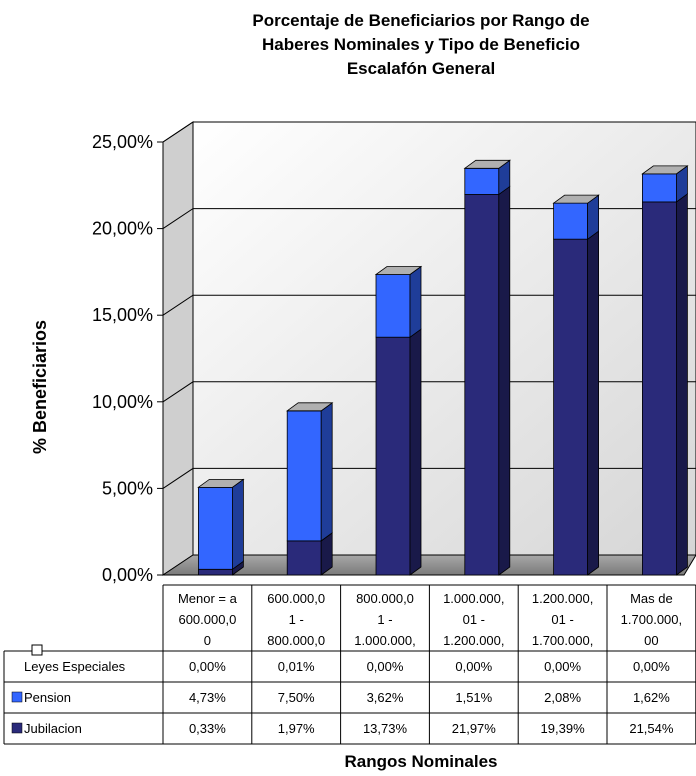 The width and height of the screenshot is (696, 776). I want to click on data-label-pension-6: 1,62%, so click(651, 697).